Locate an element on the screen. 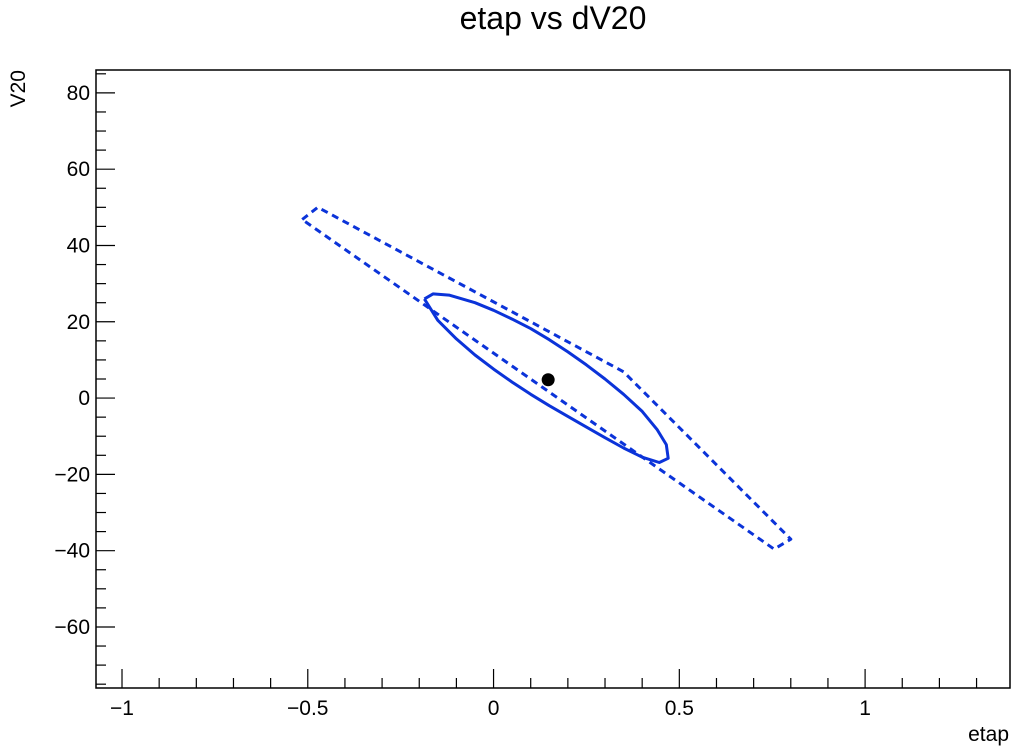  best-fit-point is located at coordinates (548, 380).